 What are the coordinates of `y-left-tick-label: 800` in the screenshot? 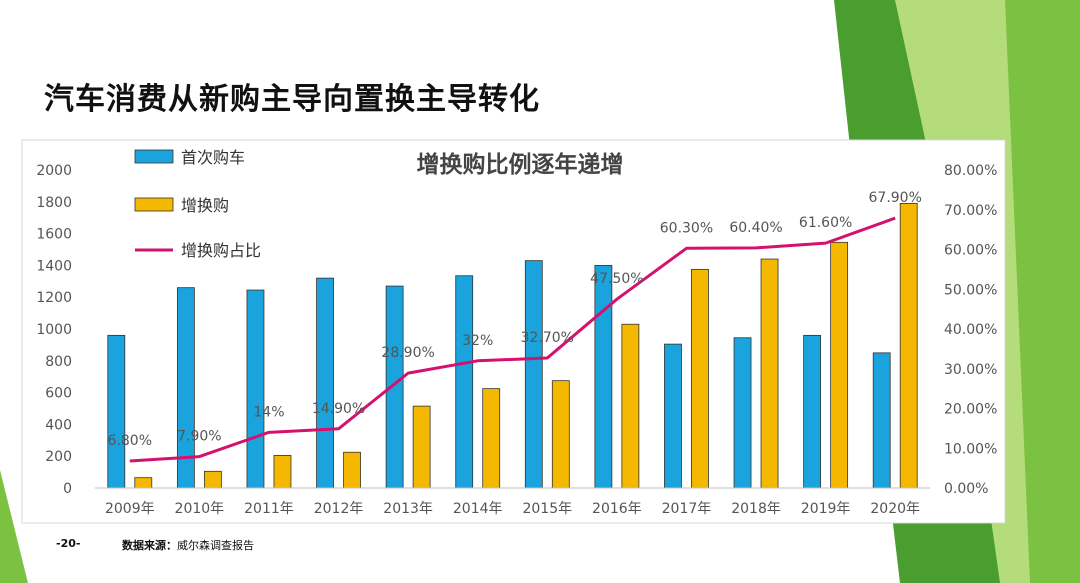 It's located at (58, 362).